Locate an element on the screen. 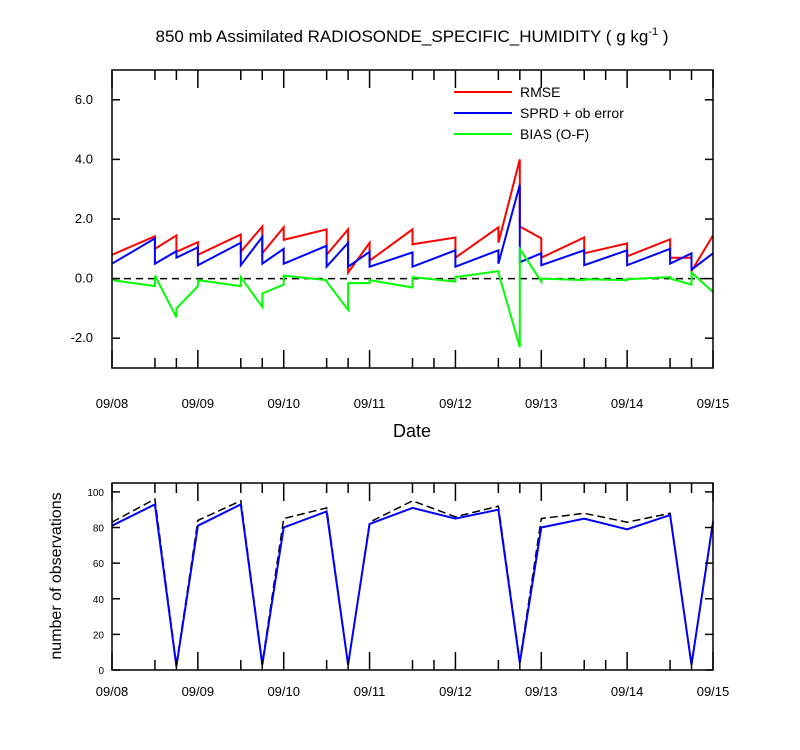  bottom-x-tick-label: 09/08 is located at coordinates (112, 691).